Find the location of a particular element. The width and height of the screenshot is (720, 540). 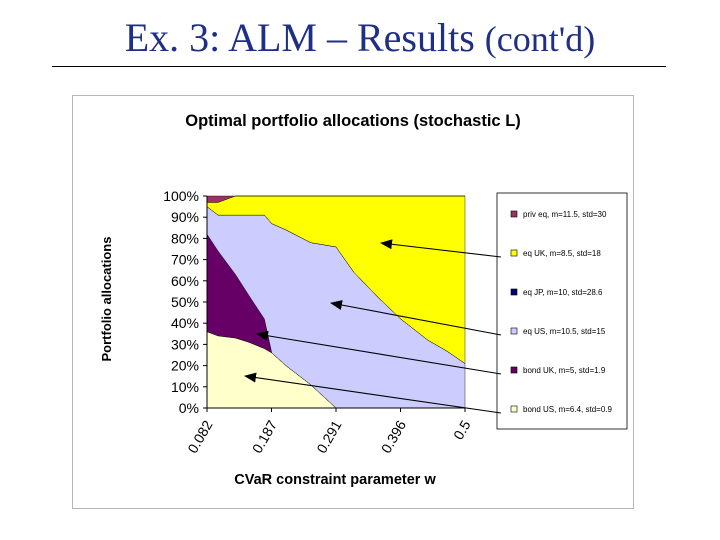

legend-label-bond-uk: bond UK, m=5, std=1.9 is located at coordinates (564, 370).